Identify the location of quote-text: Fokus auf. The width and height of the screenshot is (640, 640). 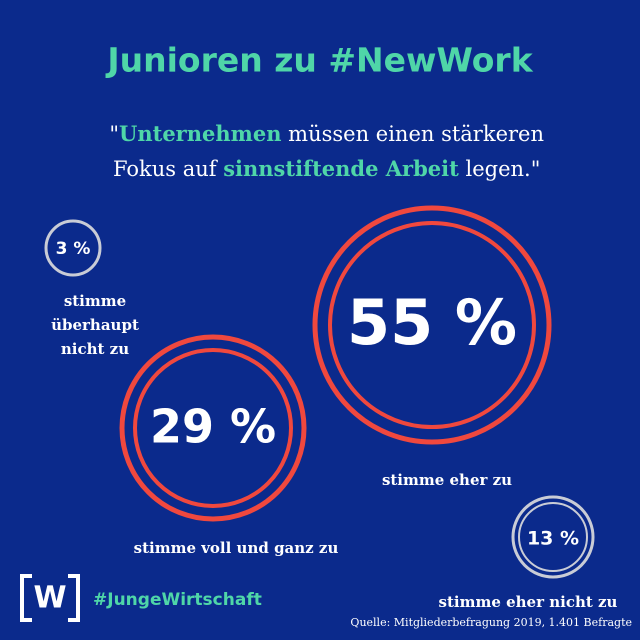
(168, 169).